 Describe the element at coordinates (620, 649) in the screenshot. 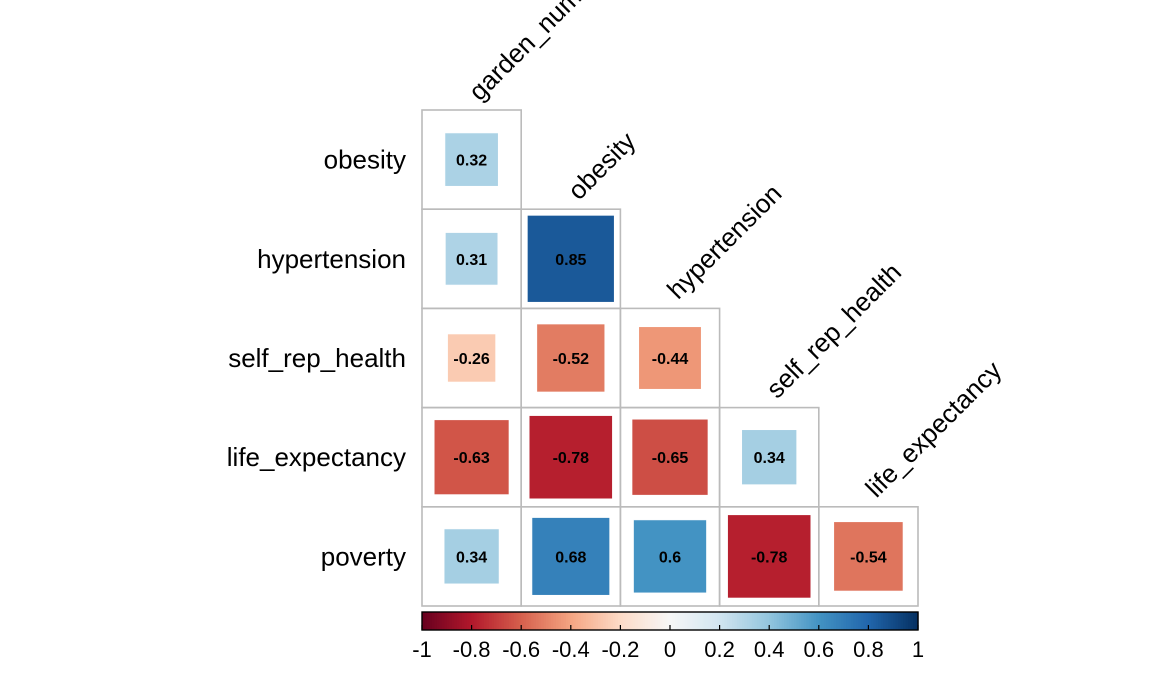

I see `colorbar-tick-label: -0.2` at that location.